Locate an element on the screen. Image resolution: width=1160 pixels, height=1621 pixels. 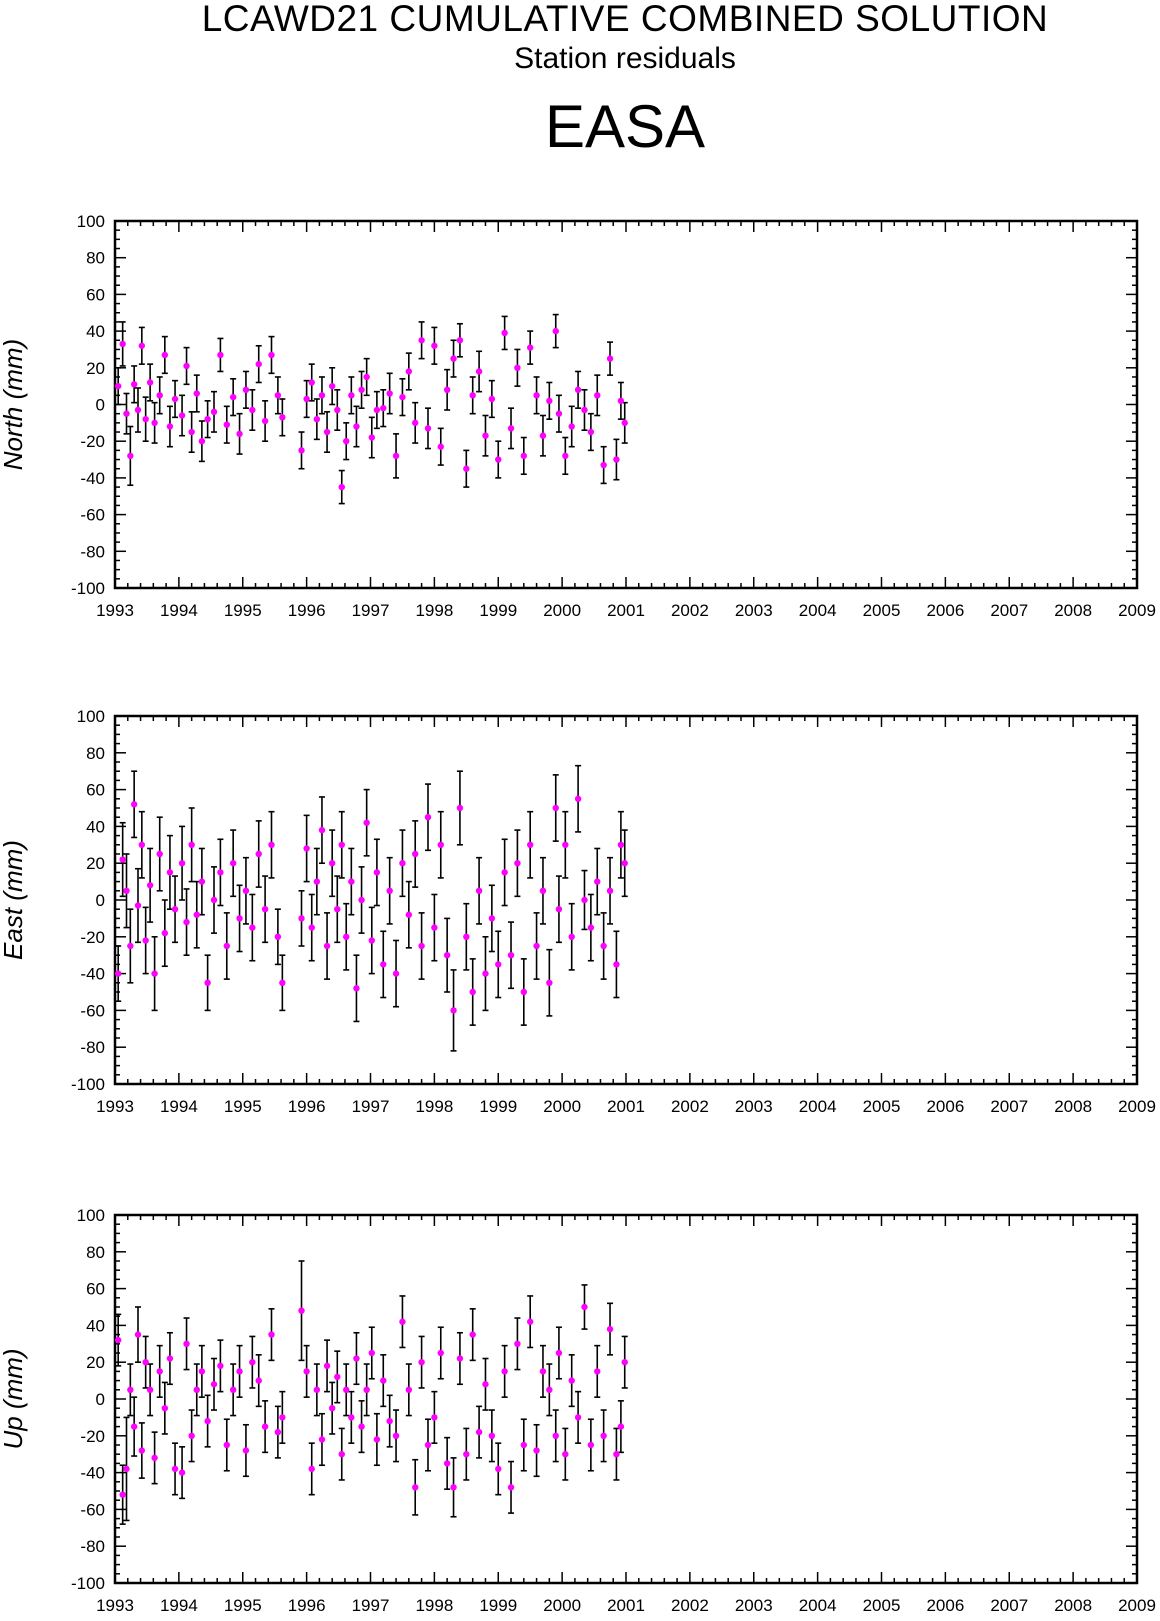
x-tick-label: 1993 is located at coordinates (115, 1106).